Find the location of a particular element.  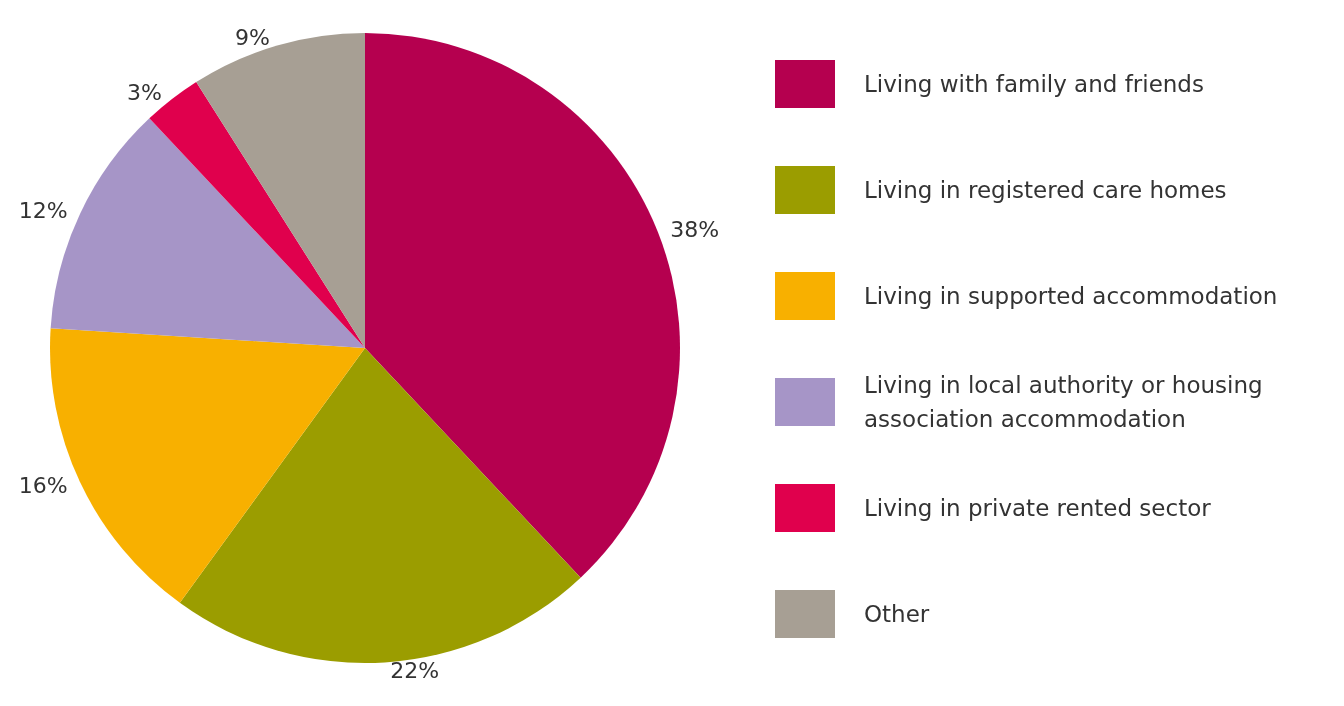

data-label: 3% is located at coordinates (145, 93).